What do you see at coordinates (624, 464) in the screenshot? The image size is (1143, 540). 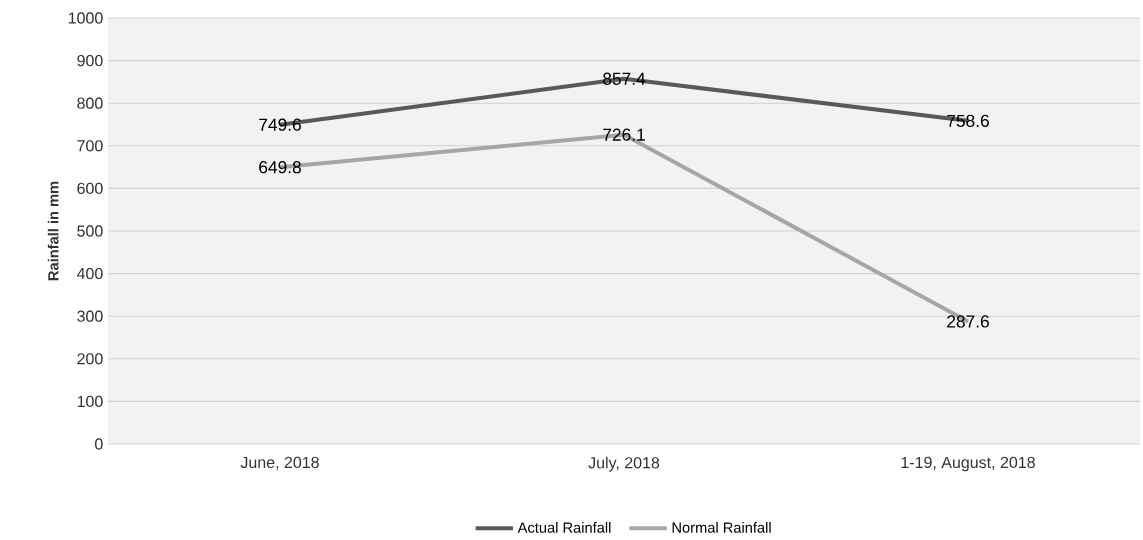 I see `x-tick-label: July, 2018` at bounding box center [624, 464].